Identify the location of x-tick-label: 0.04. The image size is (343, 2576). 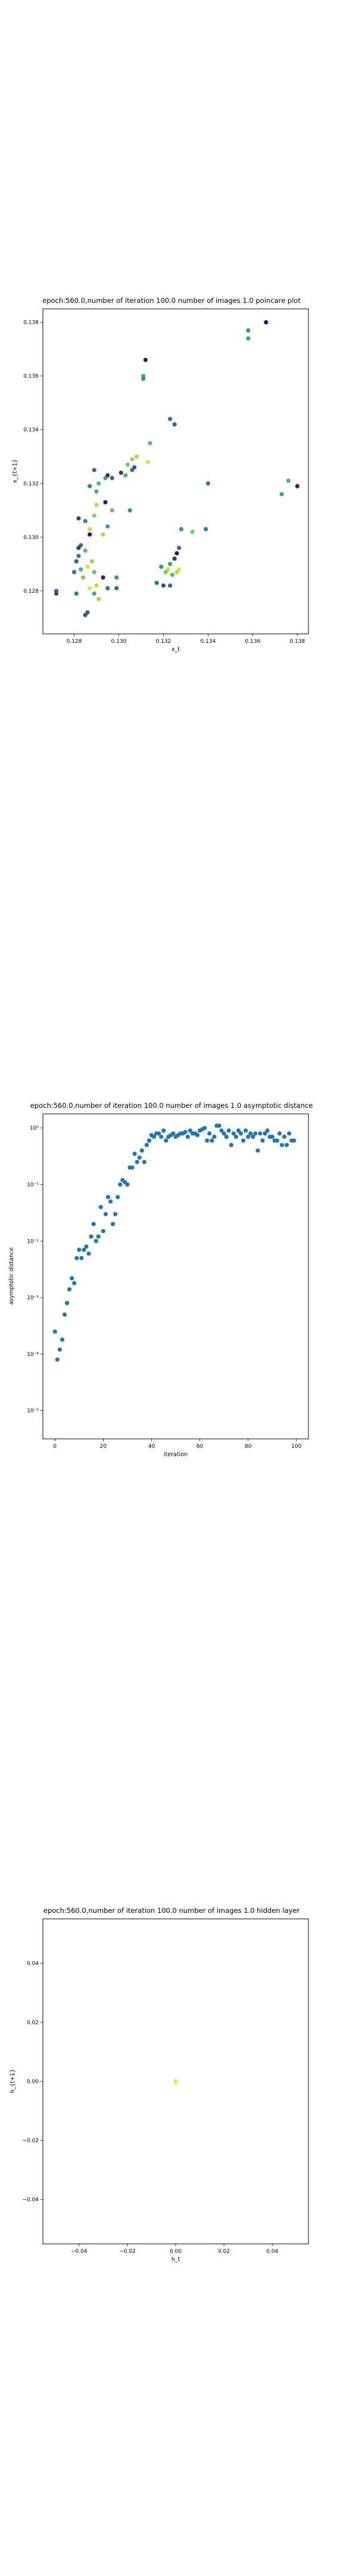
(272, 2252).